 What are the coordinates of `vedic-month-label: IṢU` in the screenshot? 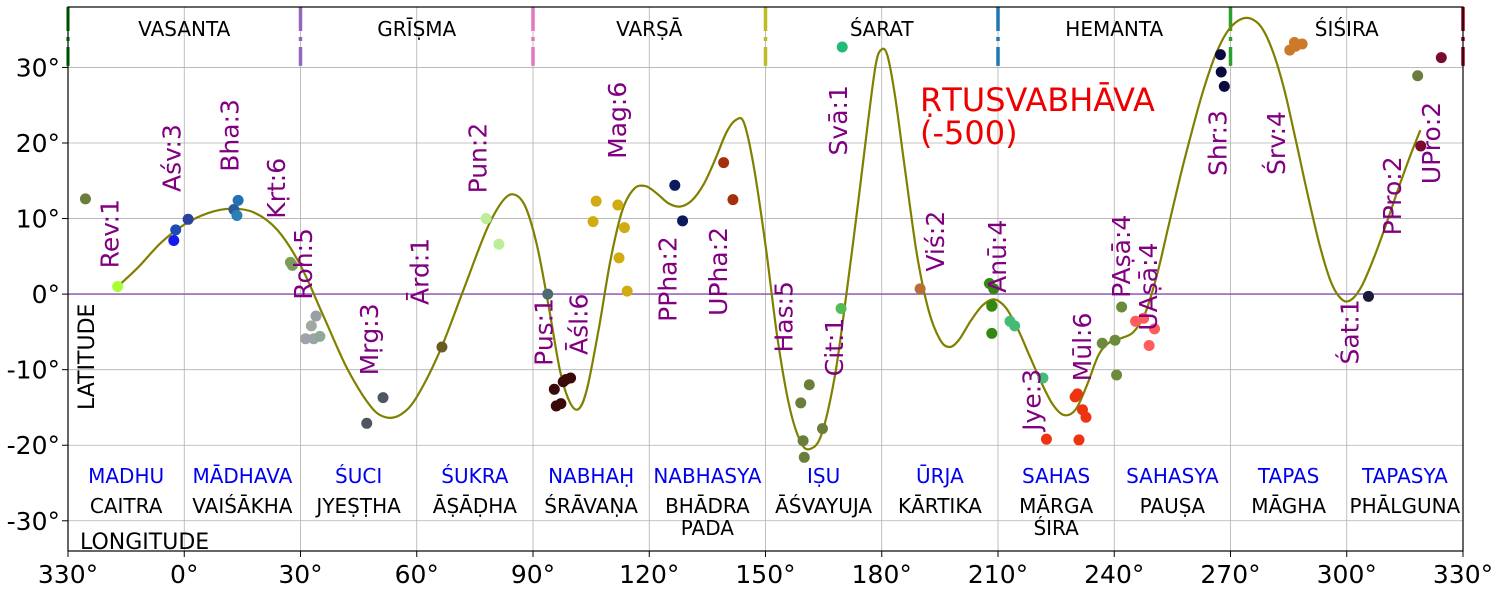 It's located at (823, 476).